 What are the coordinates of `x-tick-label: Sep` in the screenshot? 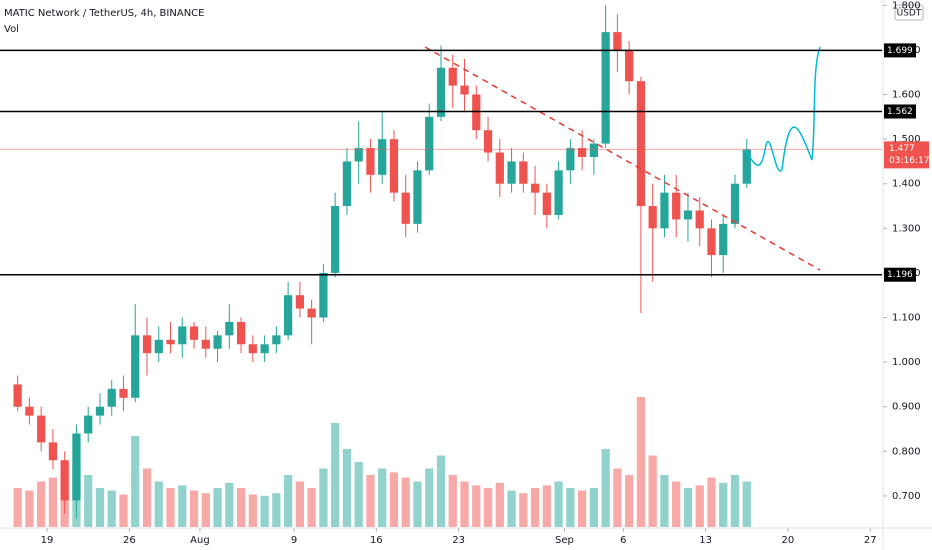 It's located at (564, 540).